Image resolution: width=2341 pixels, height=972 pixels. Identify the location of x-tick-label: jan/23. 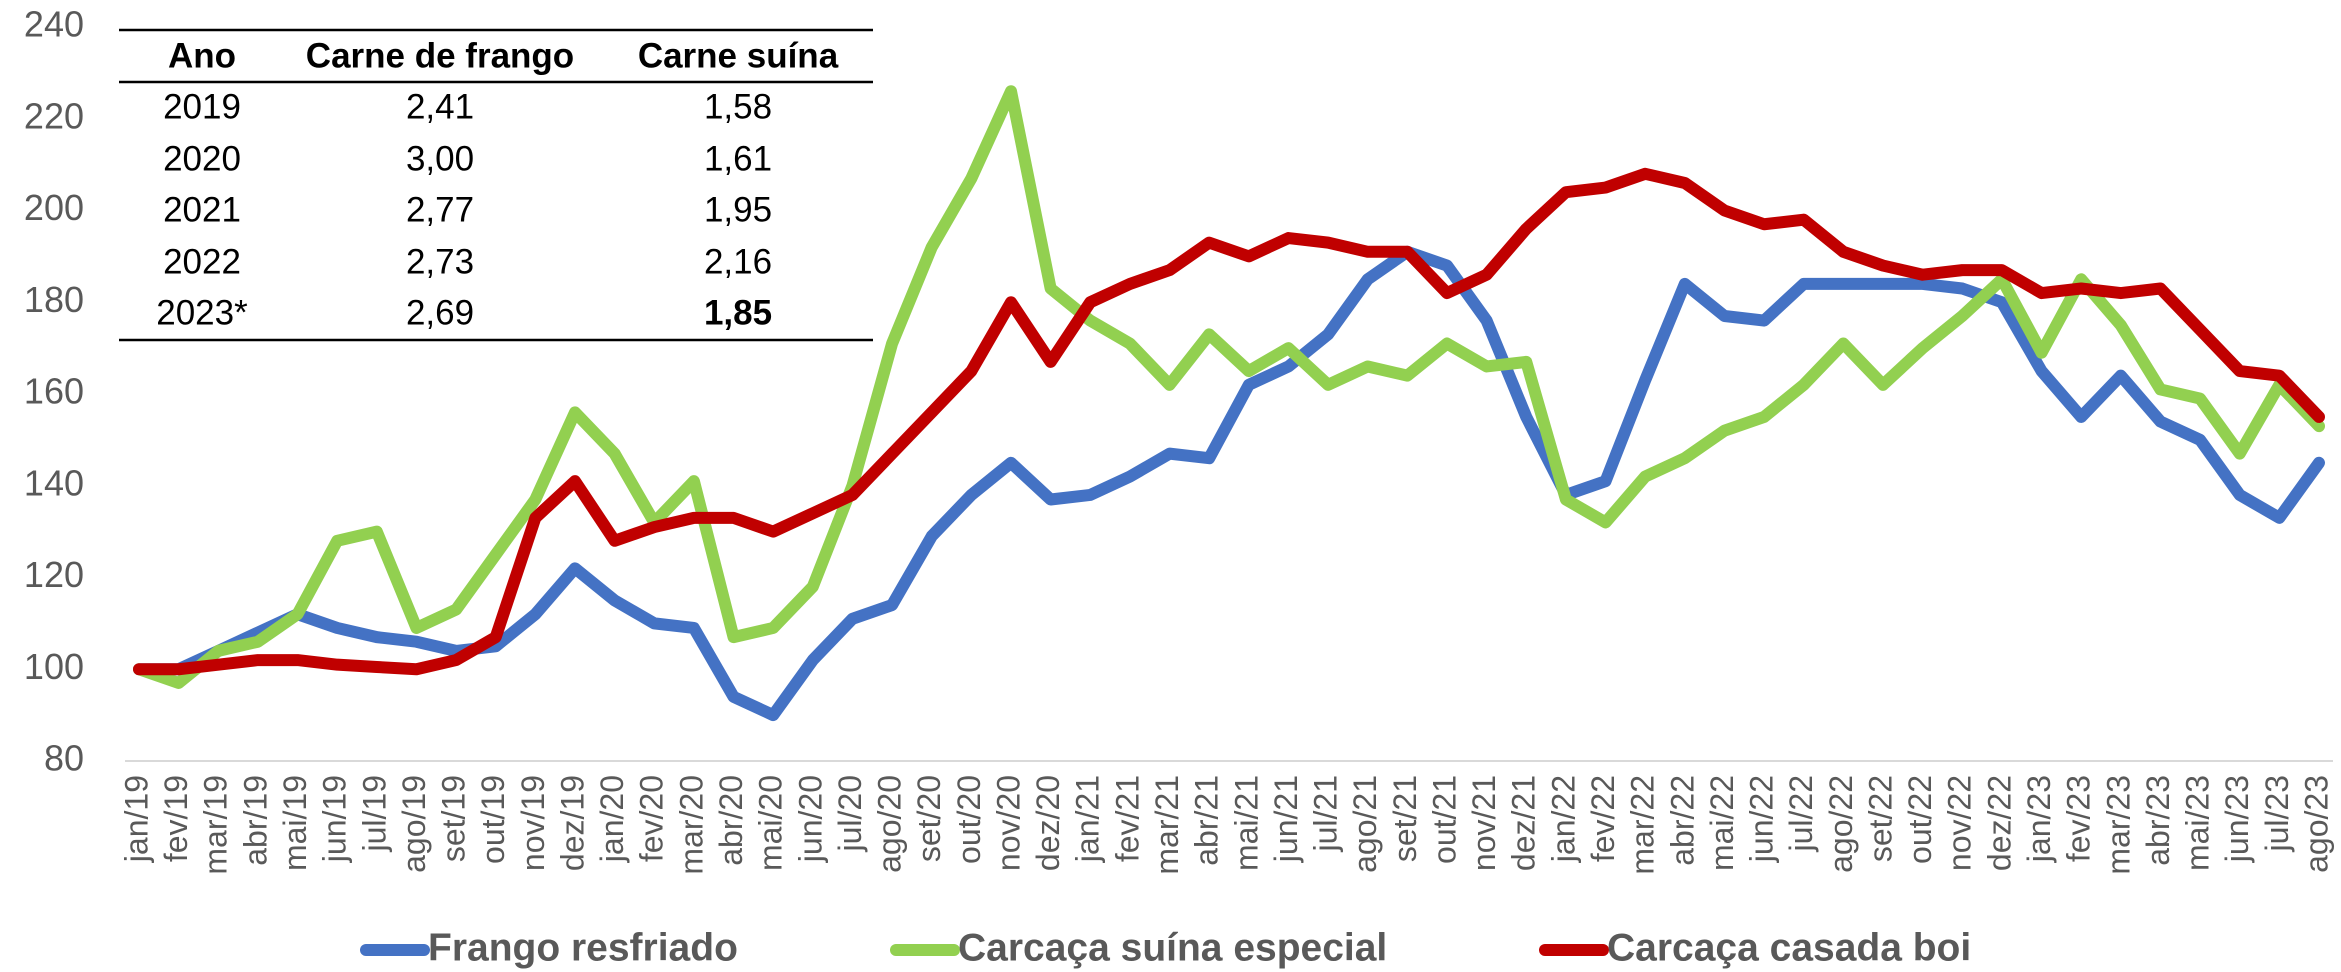
(2039, 819).